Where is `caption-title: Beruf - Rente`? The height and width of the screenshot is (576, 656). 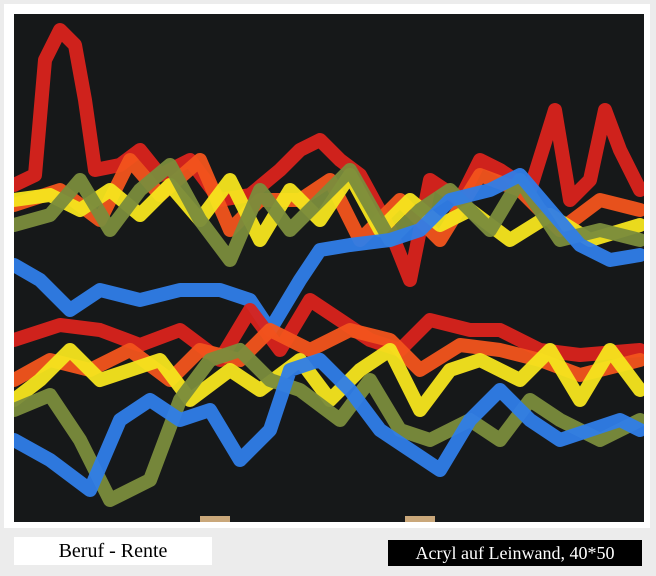
caption-title: Beruf - Rente is located at coordinates (113, 551).